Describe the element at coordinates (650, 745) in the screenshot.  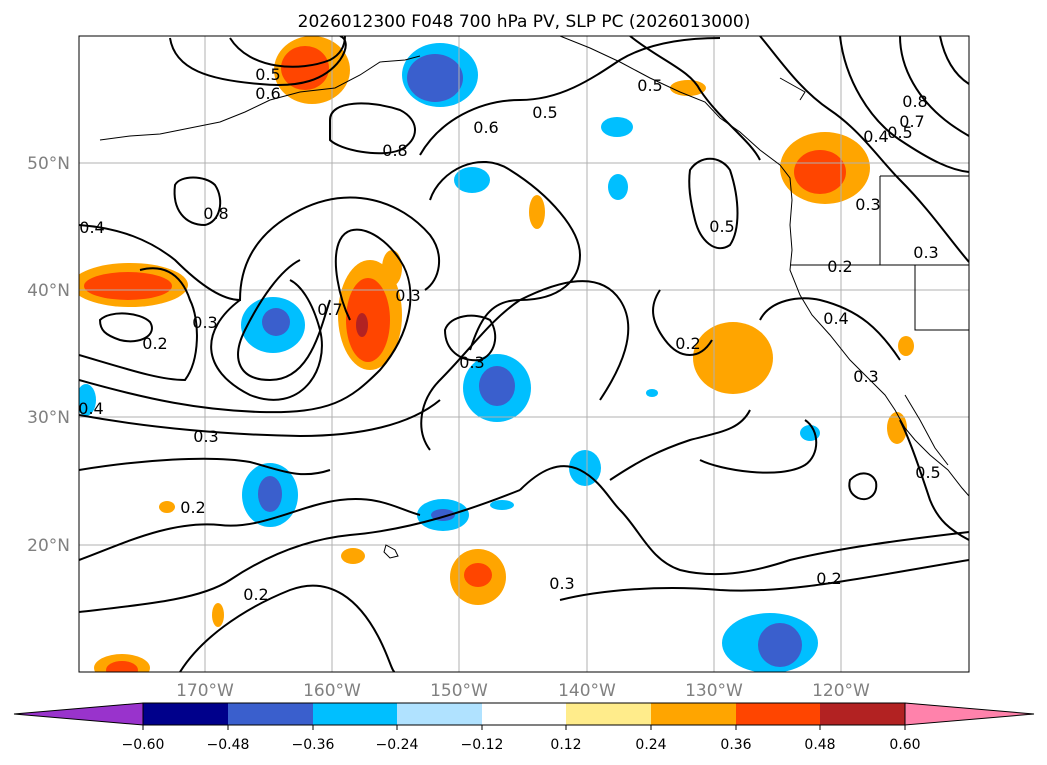
I see `colorbar-tick-label: 0.24` at that location.